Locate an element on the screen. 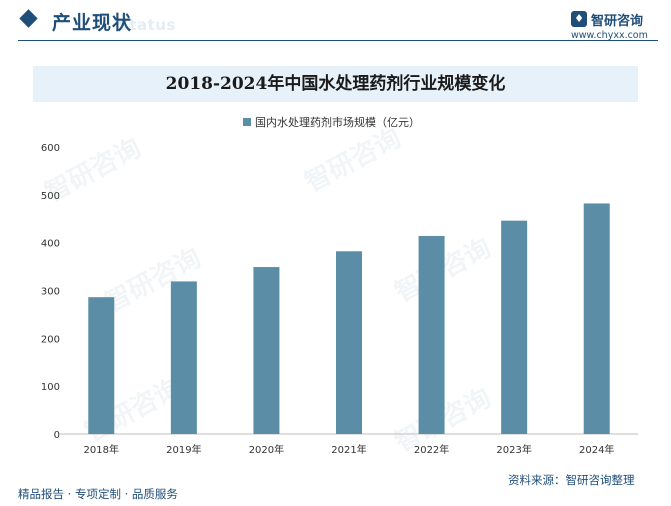 Image resolution: width=671 pixels, height=506 pixels. x-tick-label: 2024年 is located at coordinates (596, 449).